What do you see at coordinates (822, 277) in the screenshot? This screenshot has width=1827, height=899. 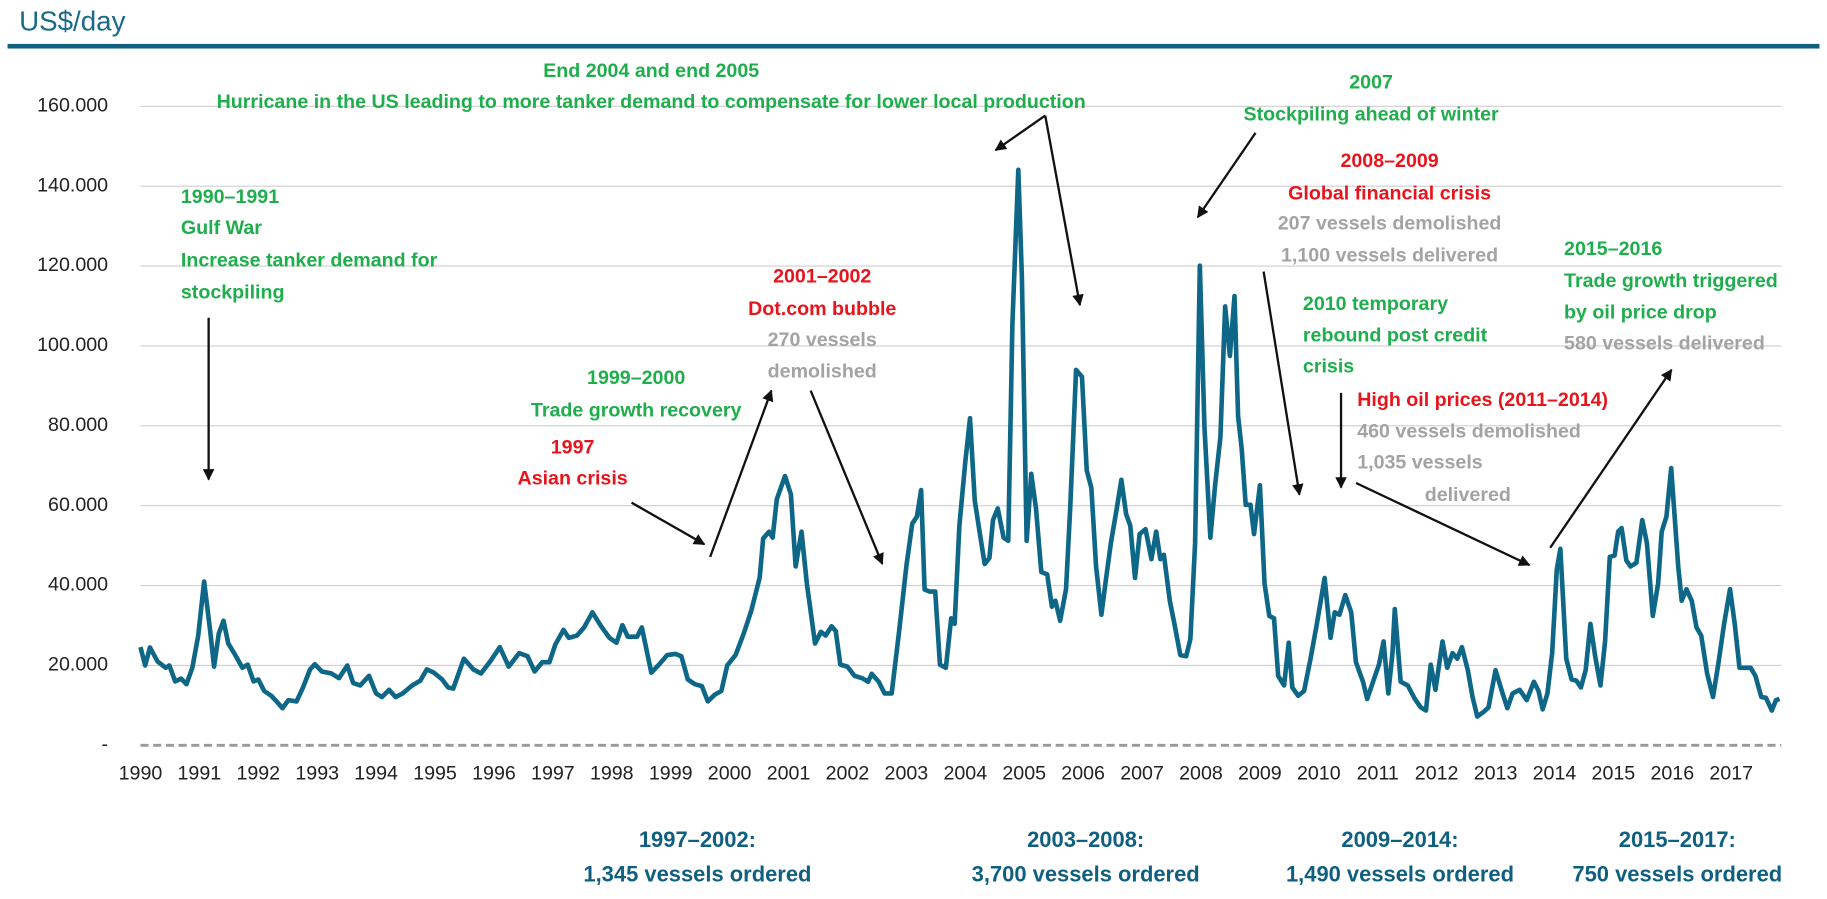 I see `annotation: 2001–2002` at bounding box center [822, 277].